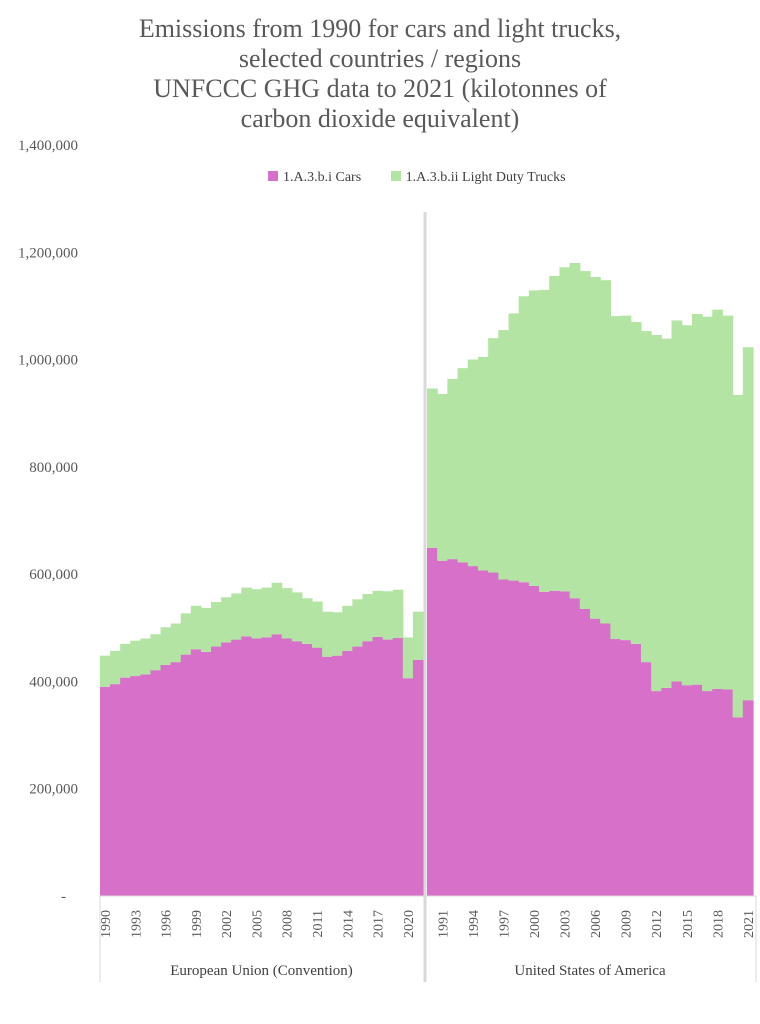  Describe the element at coordinates (288, 924) in the screenshot. I see `x-tick-label: 2008` at that location.